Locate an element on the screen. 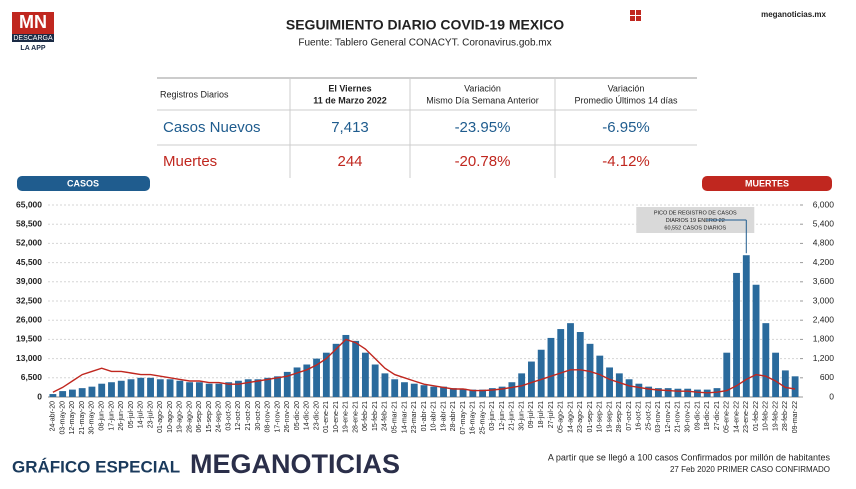  x-tick-label: 24-sep-20 is located at coordinates (219, 417).